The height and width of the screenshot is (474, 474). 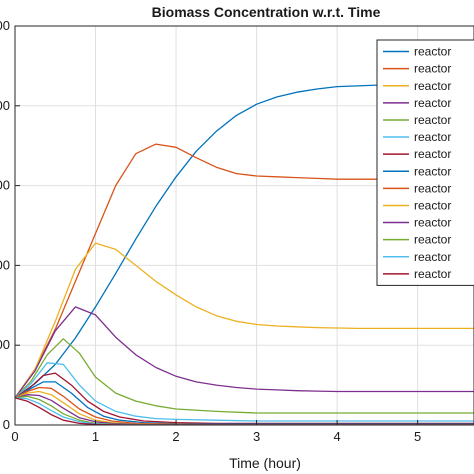 What do you see at coordinates (336, 436) in the screenshot?
I see `x-tick-label-4: 4` at bounding box center [336, 436].